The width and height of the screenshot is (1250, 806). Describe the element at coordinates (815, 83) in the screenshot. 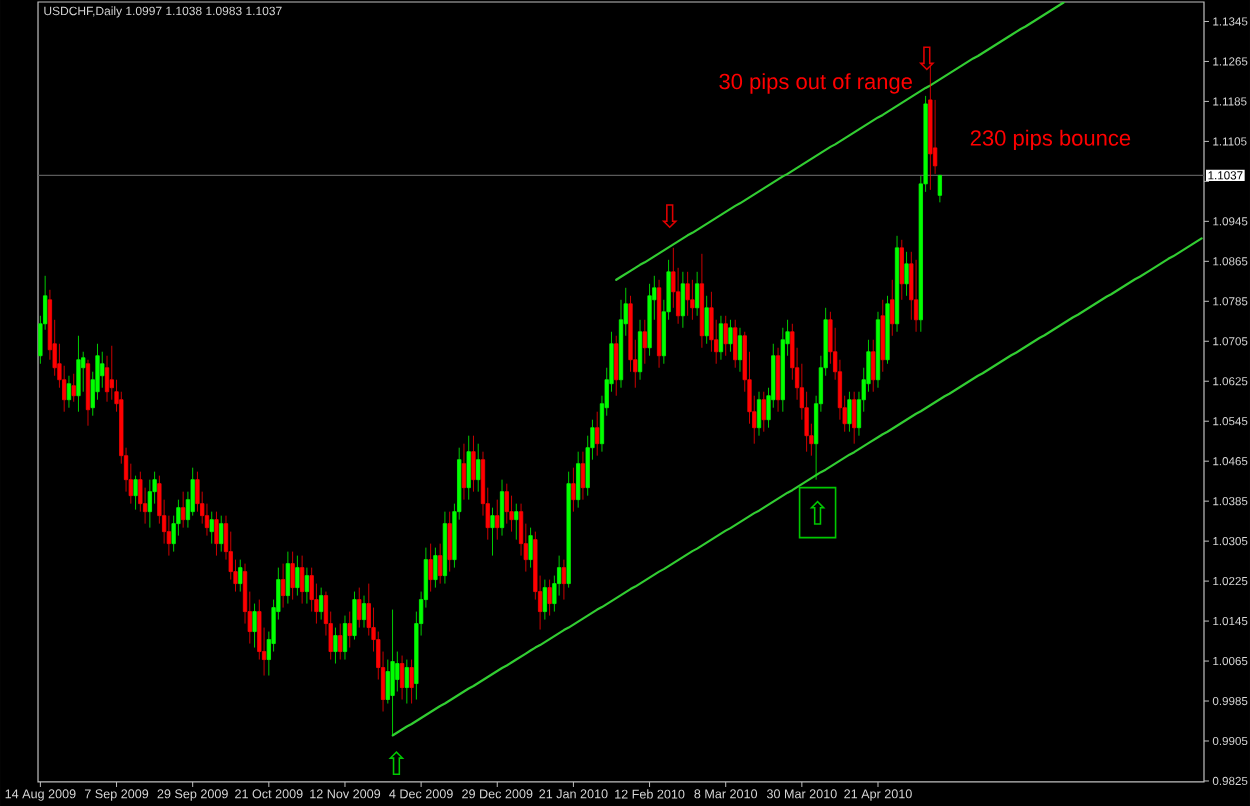

I see `annotation: 30 pips out of range` at that location.